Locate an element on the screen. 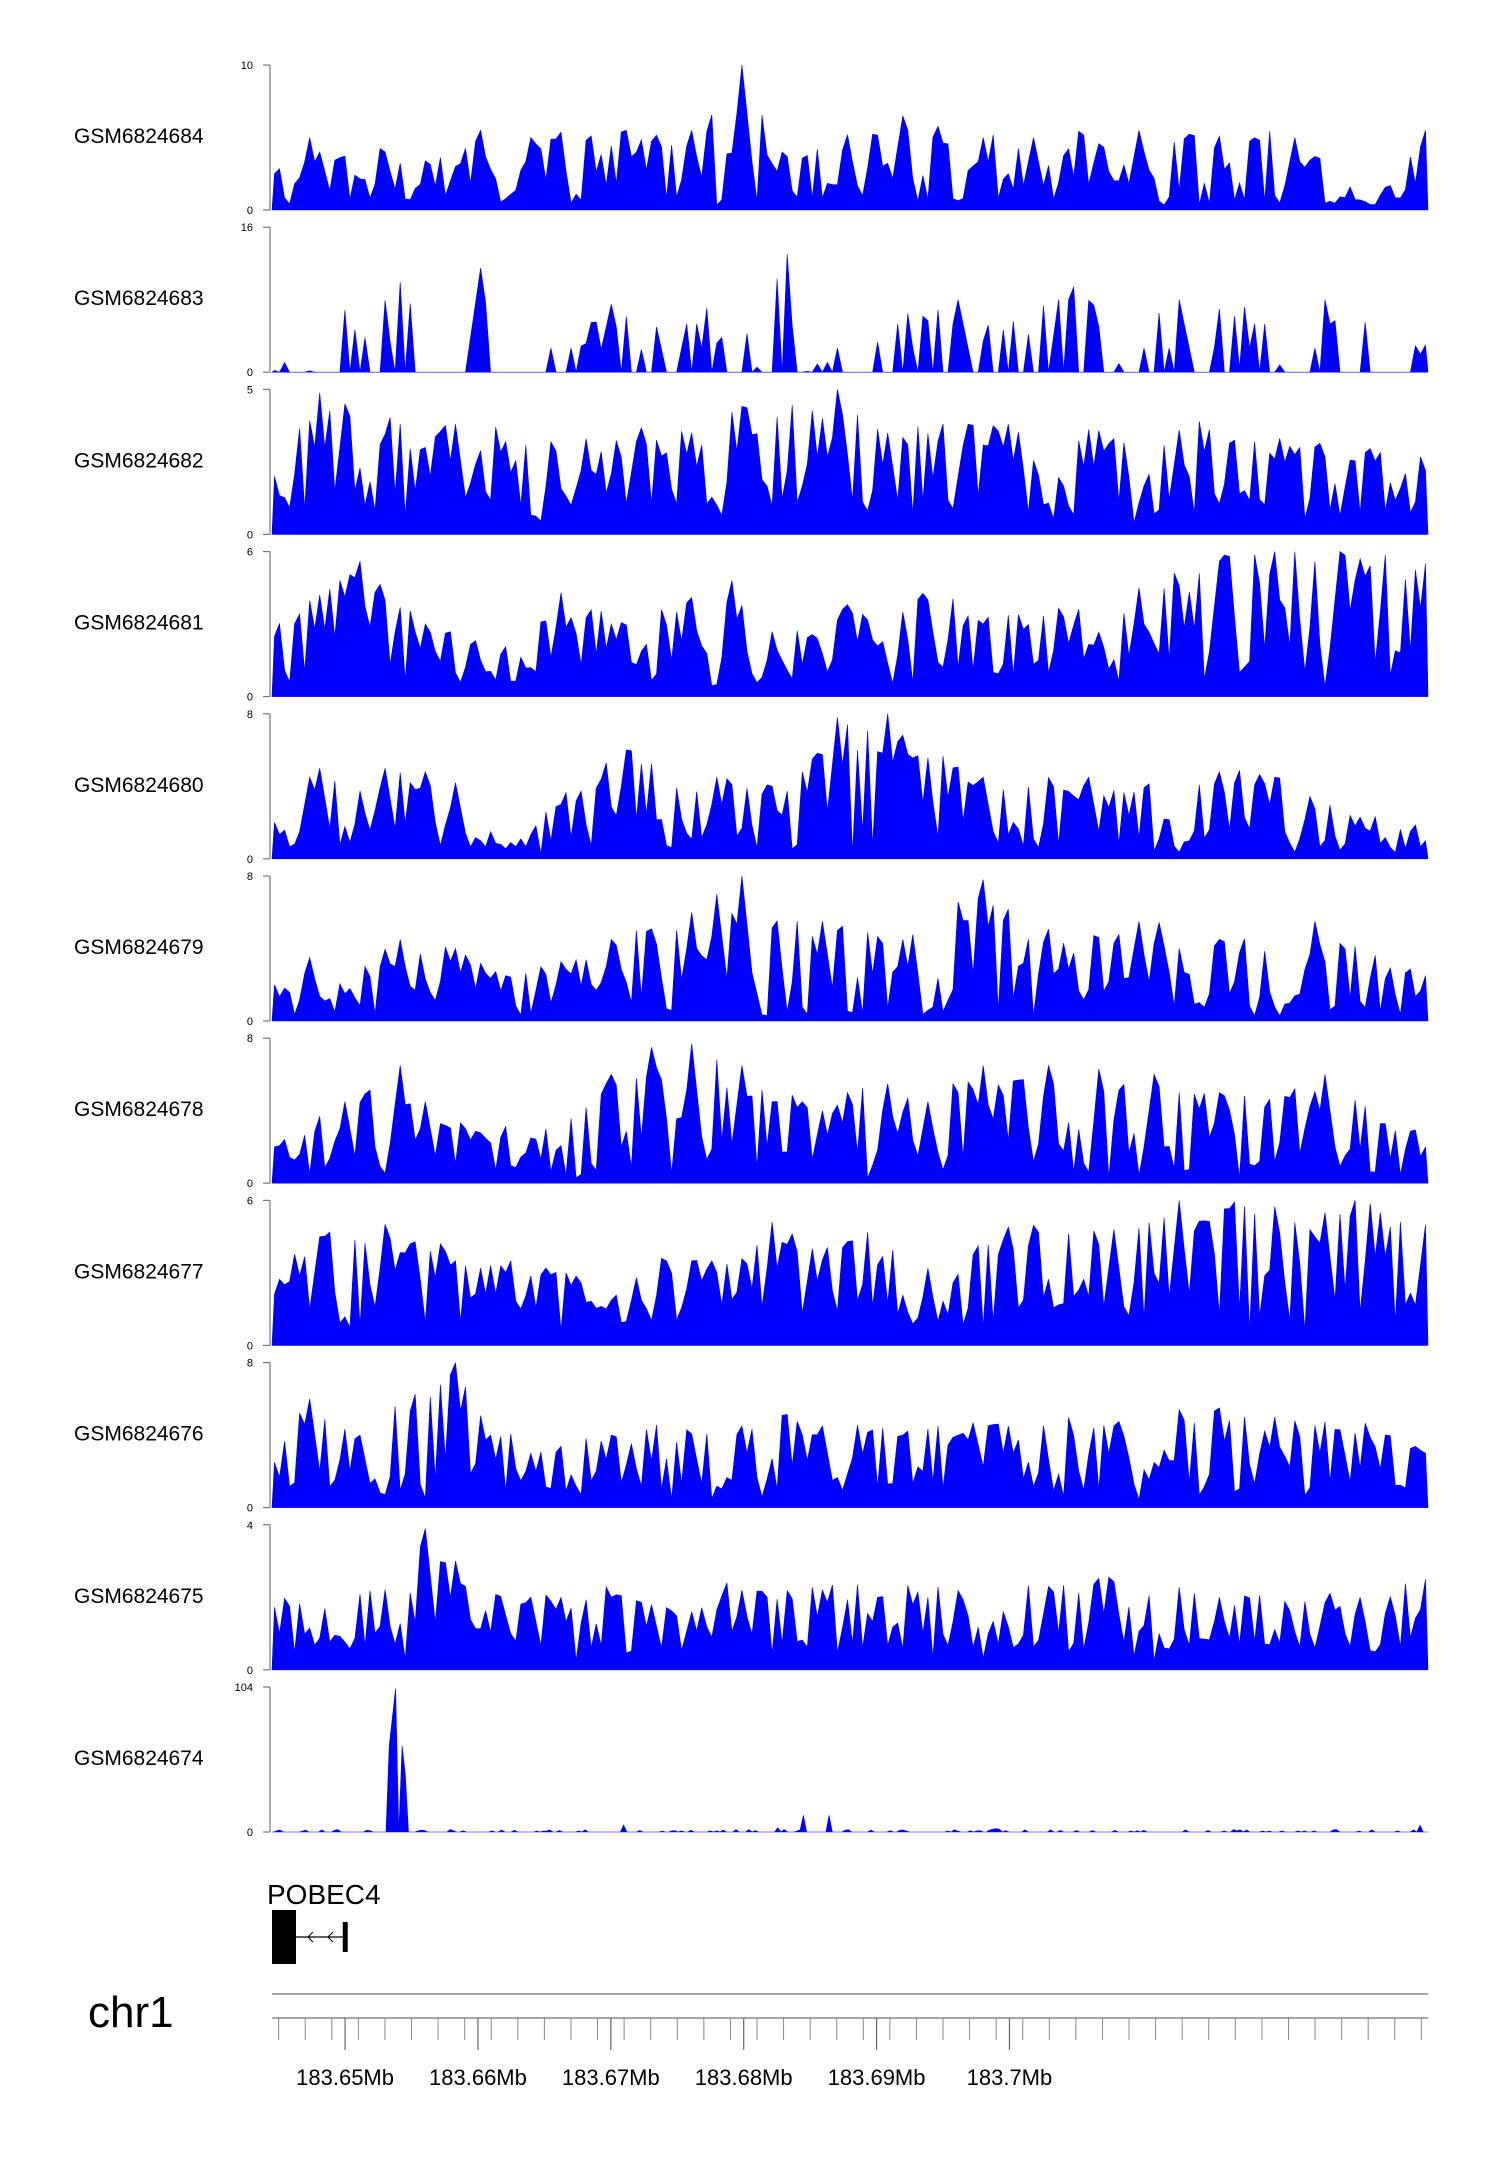  track-GSM6824680: 8 0 GSM6824680 is located at coordinates (751, 787).